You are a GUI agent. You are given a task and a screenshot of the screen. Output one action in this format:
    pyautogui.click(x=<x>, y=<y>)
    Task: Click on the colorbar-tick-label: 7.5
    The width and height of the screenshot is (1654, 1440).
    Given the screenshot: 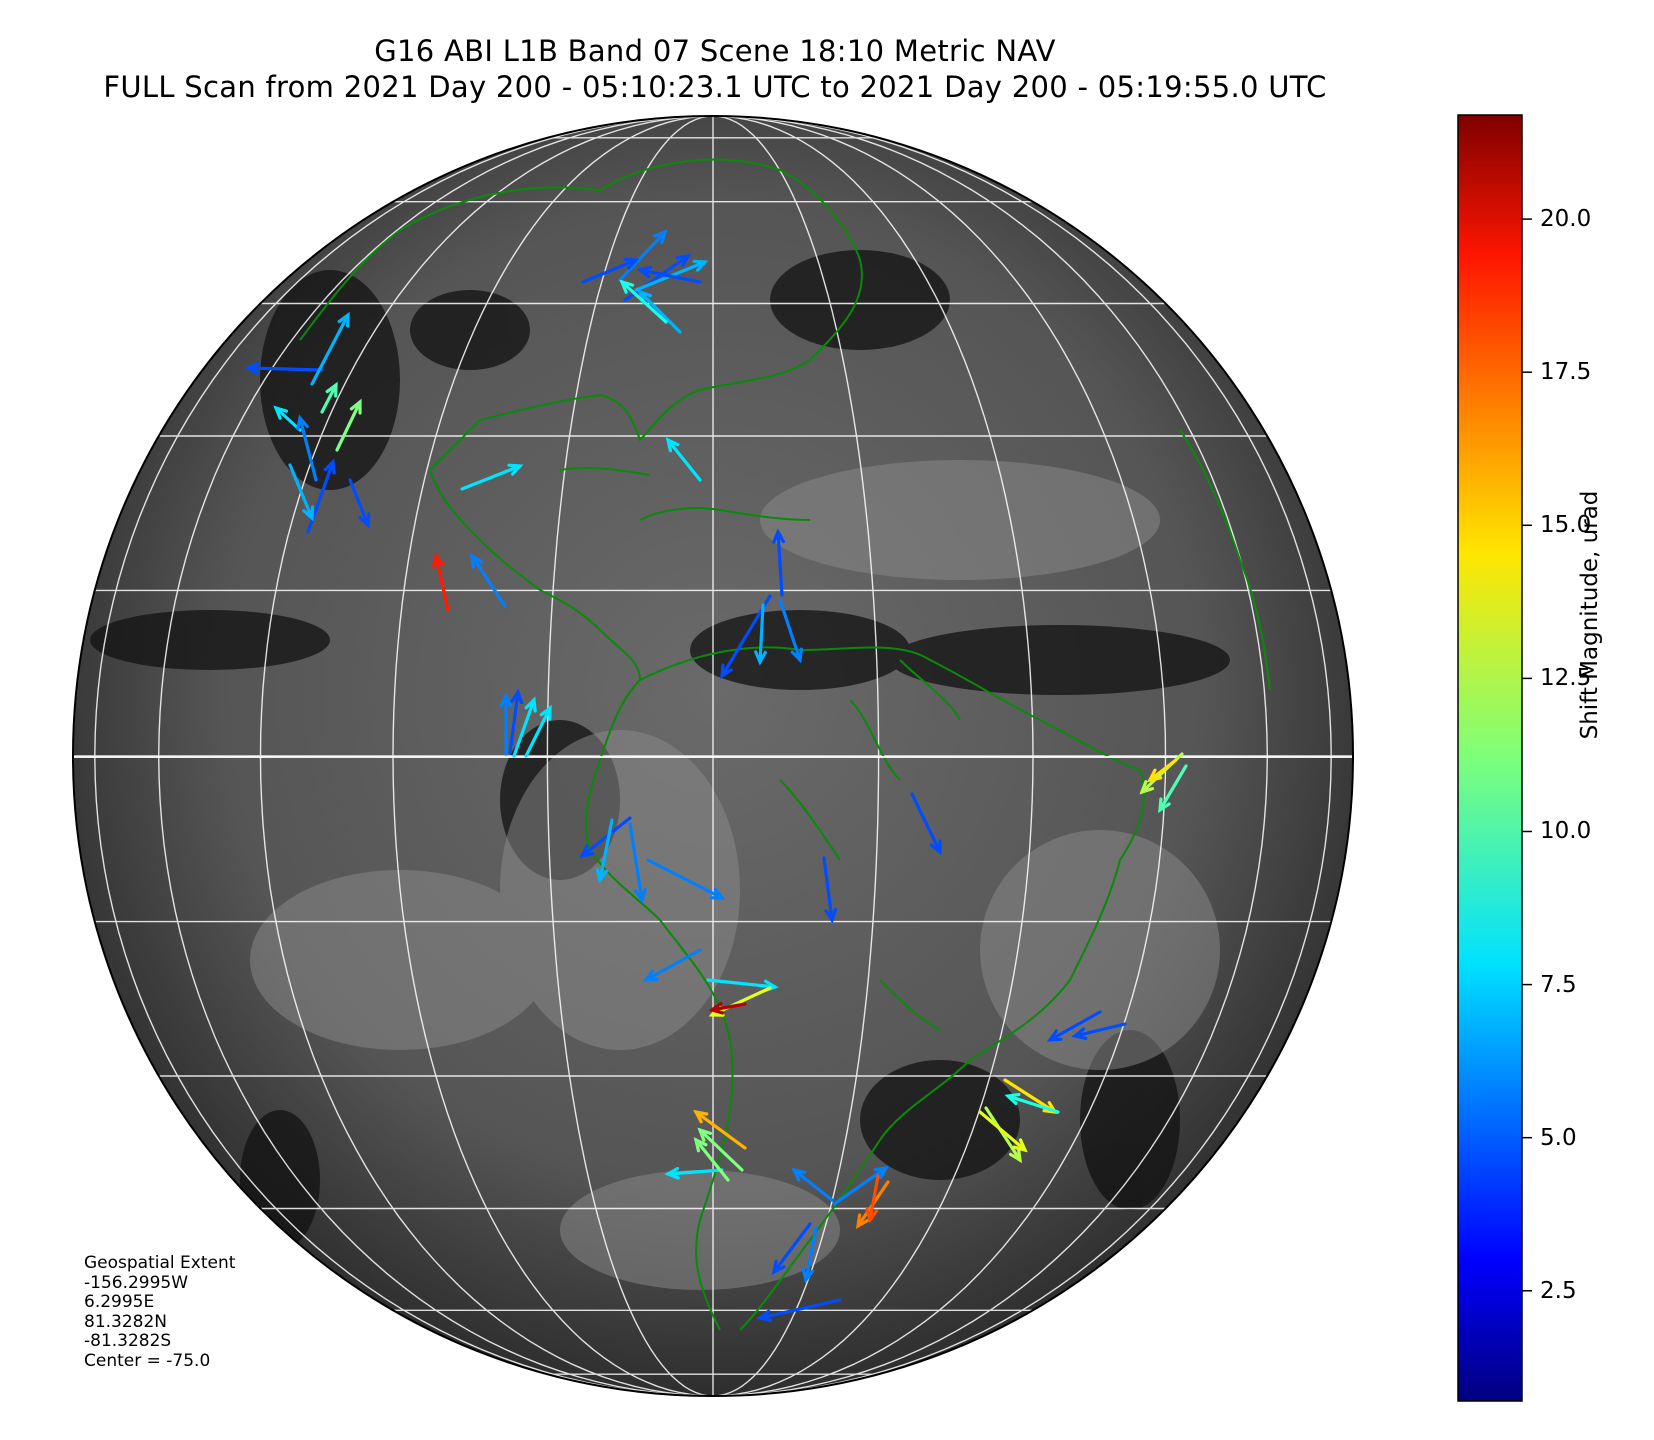 What is the action you would take?
    pyautogui.click(x=1558, y=984)
    